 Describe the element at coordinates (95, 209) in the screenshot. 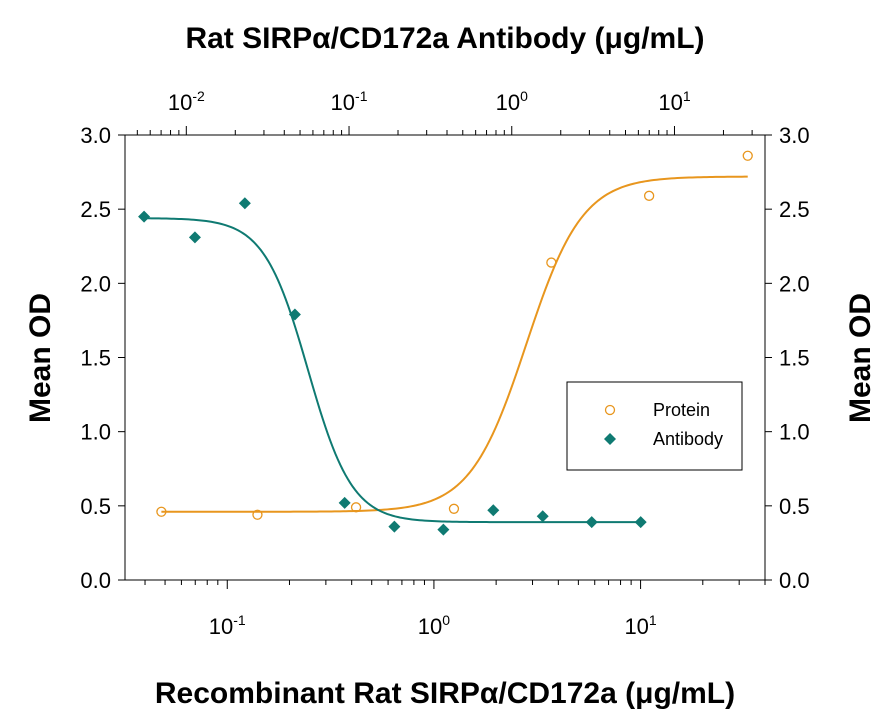

I see `y-tick-label-left: 2.5` at that location.